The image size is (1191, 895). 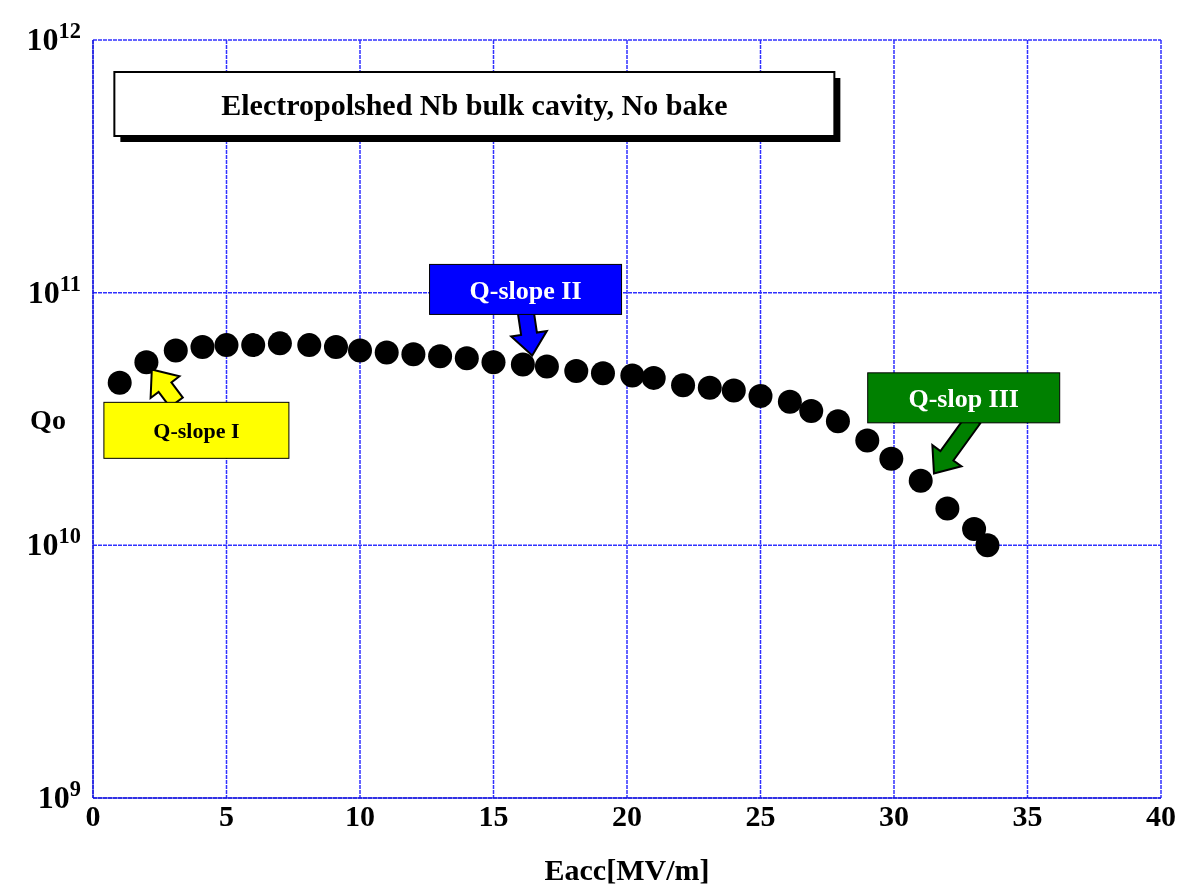 What do you see at coordinates (474, 104) in the screenshot?
I see `text: Electropolshed Nb bulk cavity, No bake` at bounding box center [474, 104].